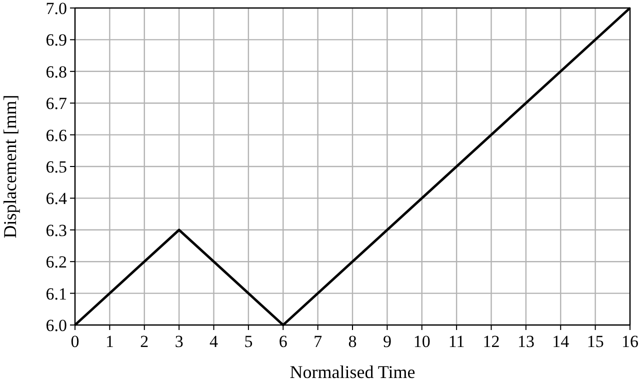 The height and width of the screenshot is (388, 643). Describe the element at coordinates (353, 372) in the screenshot. I see `x-axis-title: Normalised Time` at that location.